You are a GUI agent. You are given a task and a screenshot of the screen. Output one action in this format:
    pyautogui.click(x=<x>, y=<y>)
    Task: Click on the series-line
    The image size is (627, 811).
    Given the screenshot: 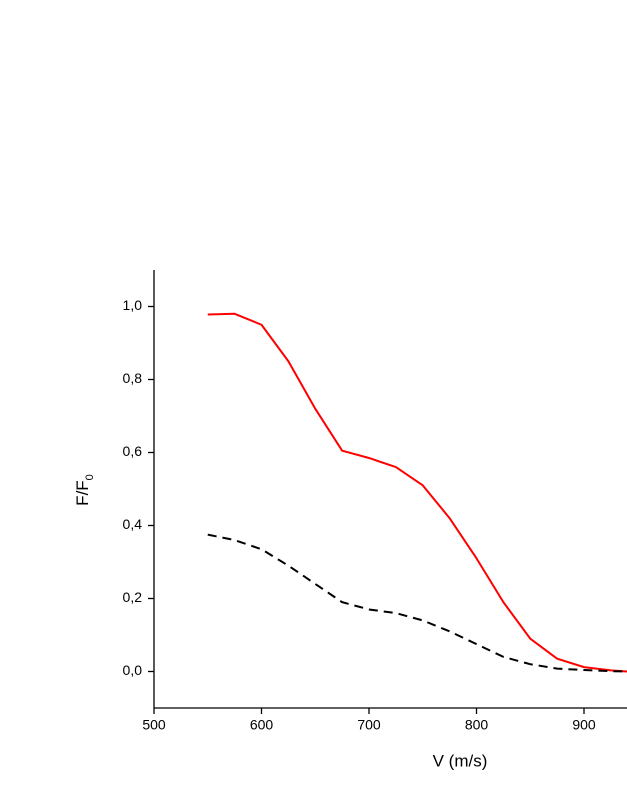 What is the action you would take?
    pyautogui.click(x=417, y=603)
    